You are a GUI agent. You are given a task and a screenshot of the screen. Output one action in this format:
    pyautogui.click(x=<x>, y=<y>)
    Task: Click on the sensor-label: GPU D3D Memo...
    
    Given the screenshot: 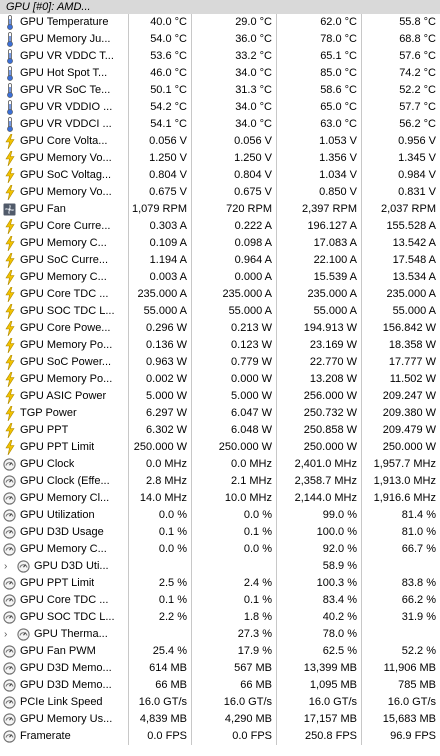 What is the action you would take?
    pyautogui.click(x=66, y=668)
    